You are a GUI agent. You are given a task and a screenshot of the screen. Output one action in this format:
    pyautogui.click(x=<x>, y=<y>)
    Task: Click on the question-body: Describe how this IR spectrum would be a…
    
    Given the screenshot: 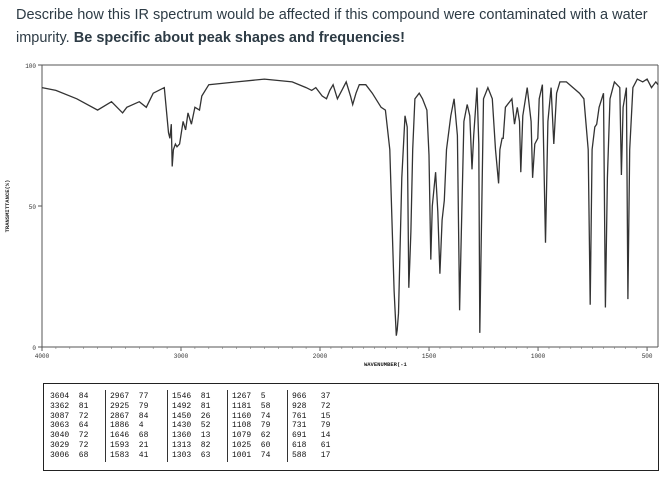 What is the action you would take?
    pyautogui.click(x=332, y=26)
    